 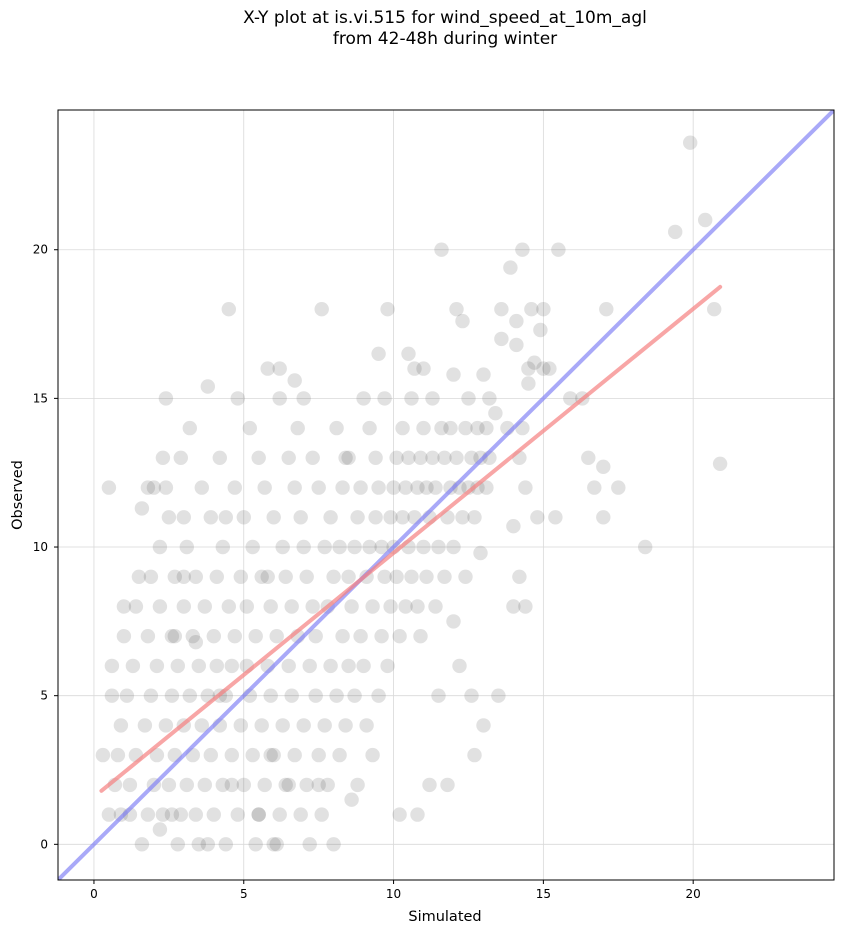 What do you see at coordinates (444, 917) in the screenshot?
I see `x-axis-label: Simulated` at bounding box center [444, 917].